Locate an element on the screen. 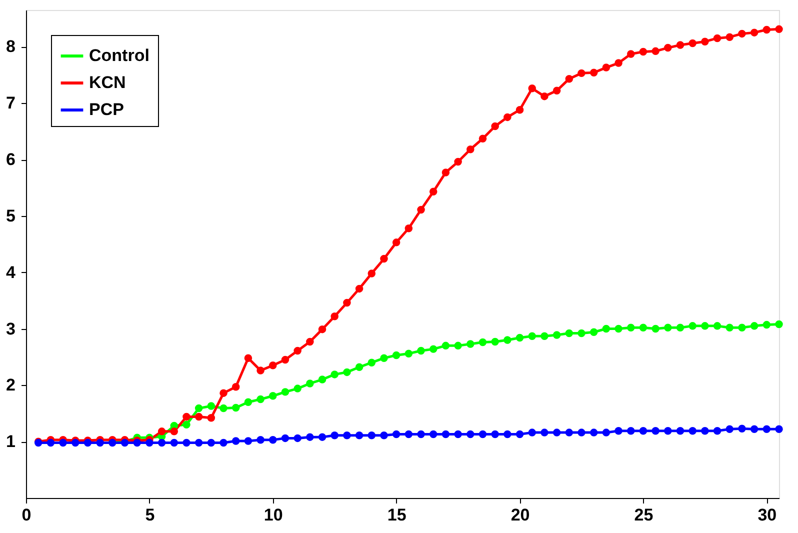 The image size is (798, 533). x-tick-label: 0 is located at coordinates (27, 515).